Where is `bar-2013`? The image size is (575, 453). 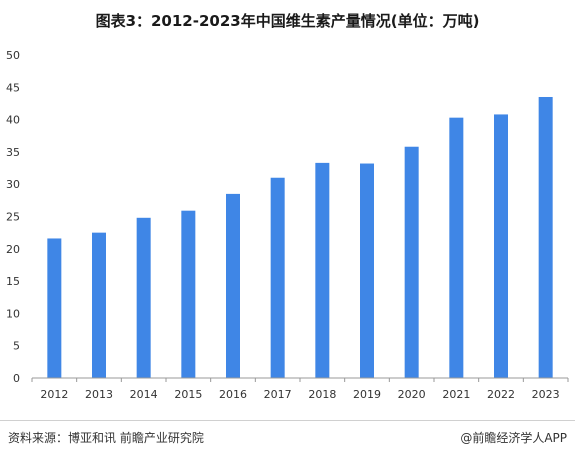 bar-2013 is located at coordinates (99, 305).